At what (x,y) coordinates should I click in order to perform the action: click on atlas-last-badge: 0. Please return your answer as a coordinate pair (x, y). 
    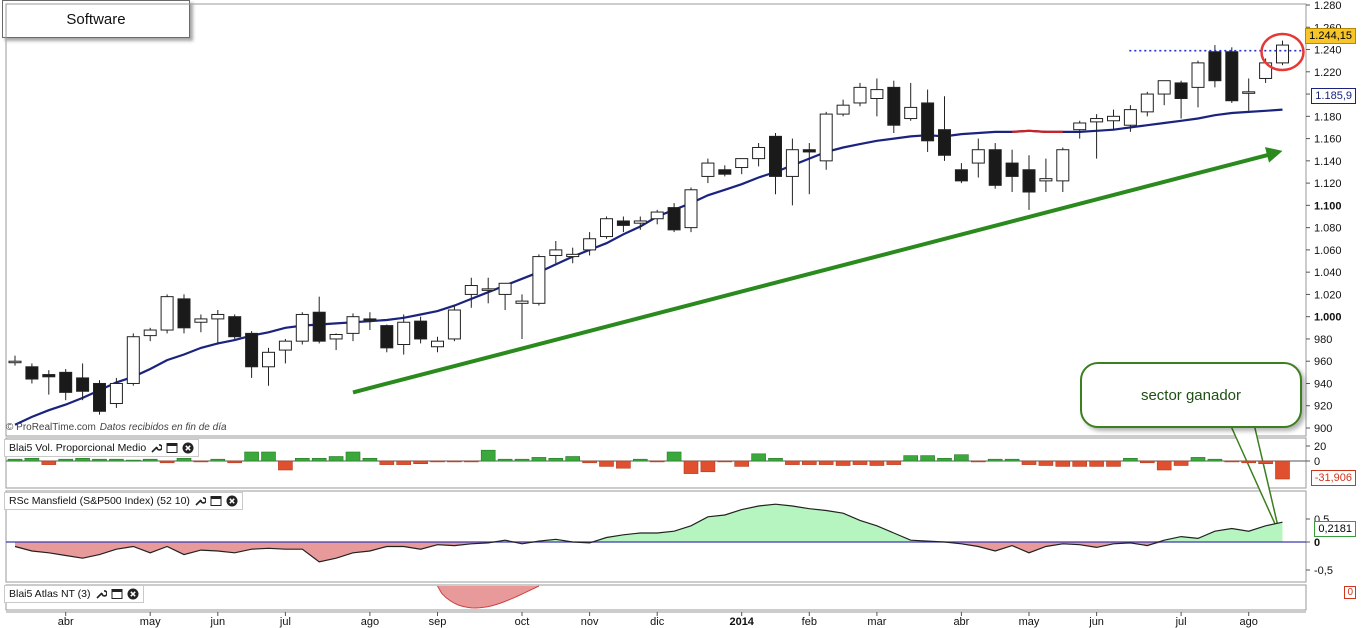
    Looking at the image, I should click on (1350, 592).